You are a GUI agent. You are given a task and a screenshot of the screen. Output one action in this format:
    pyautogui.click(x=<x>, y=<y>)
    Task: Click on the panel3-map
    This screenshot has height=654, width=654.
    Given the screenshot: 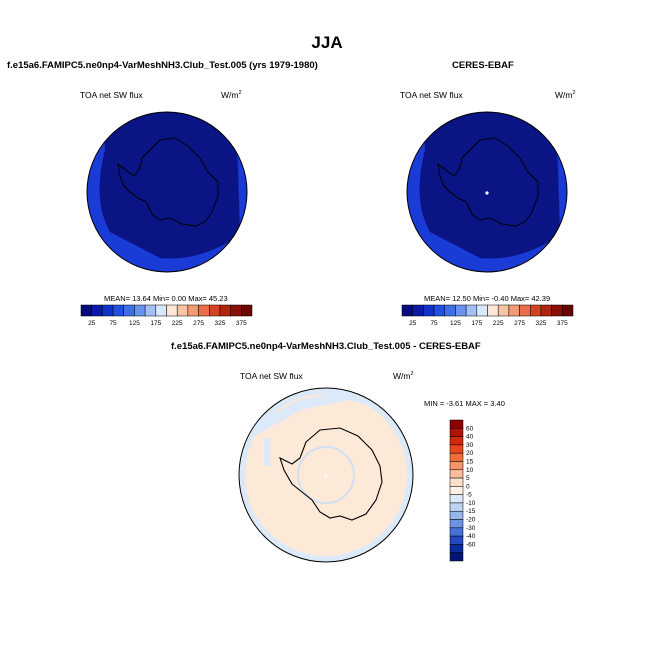 What is the action you would take?
    pyautogui.click(x=326, y=475)
    